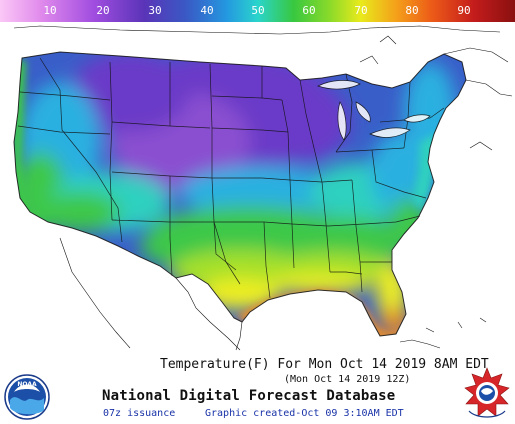  I want to click on noaa-logo: NOAA, so click(27, 397).